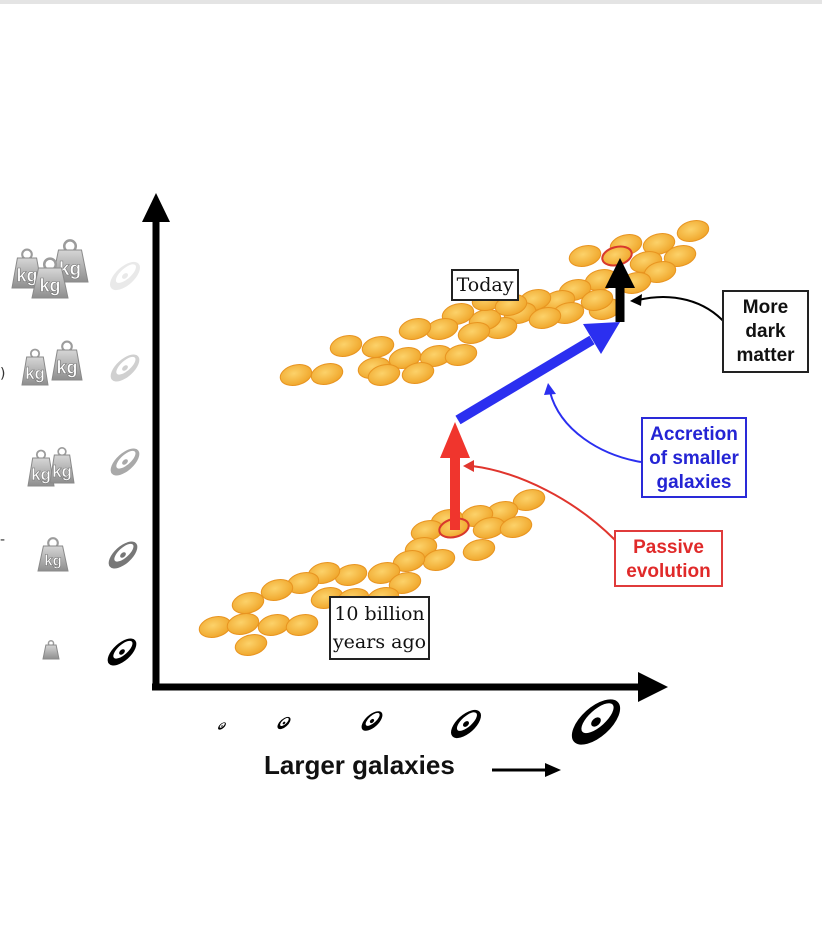 The width and height of the screenshot is (822, 938). I want to click on x-axis-icons, so click(419, 722).